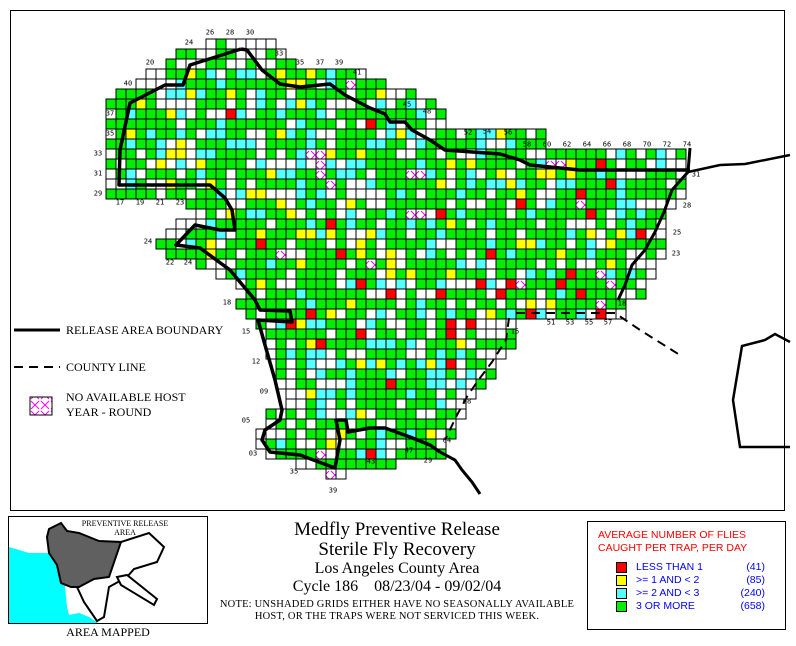 This screenshot has height=646, width=796. What do you see at coordinates (150, 62) in the screenshot?
I see `grid-label: 20` at bounding box center [150, 62].